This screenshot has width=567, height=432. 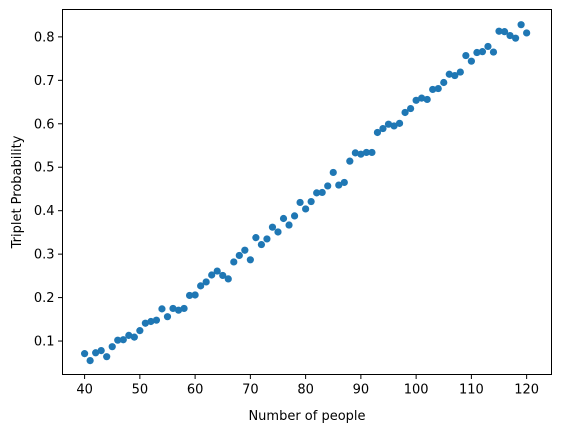 What do you see at coordinates (17, 192) in the screenshot?
I see `y-axis-label: Triplet Probability` at bounding box center [17, 192].